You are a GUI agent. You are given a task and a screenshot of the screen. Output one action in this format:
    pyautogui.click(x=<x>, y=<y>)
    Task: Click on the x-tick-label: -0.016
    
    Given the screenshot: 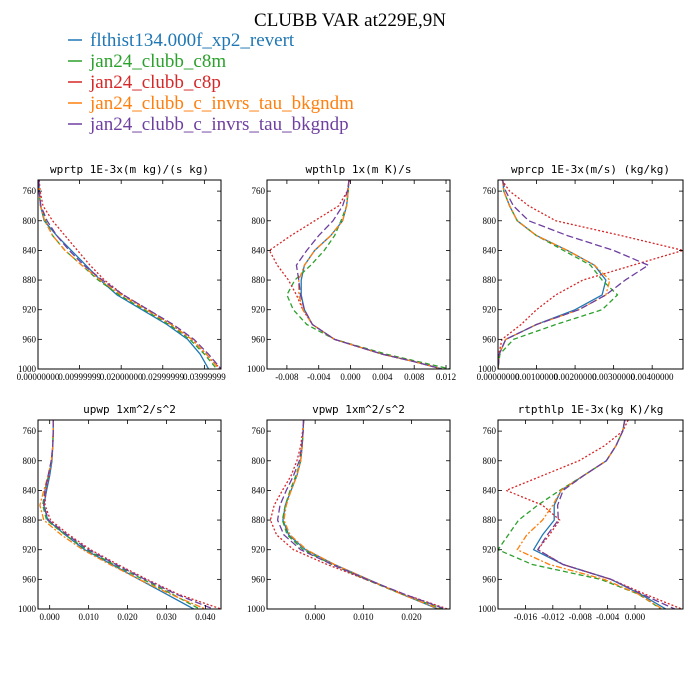 What is the action you would take?
    pyautogui.click(x=526, y=617)
    